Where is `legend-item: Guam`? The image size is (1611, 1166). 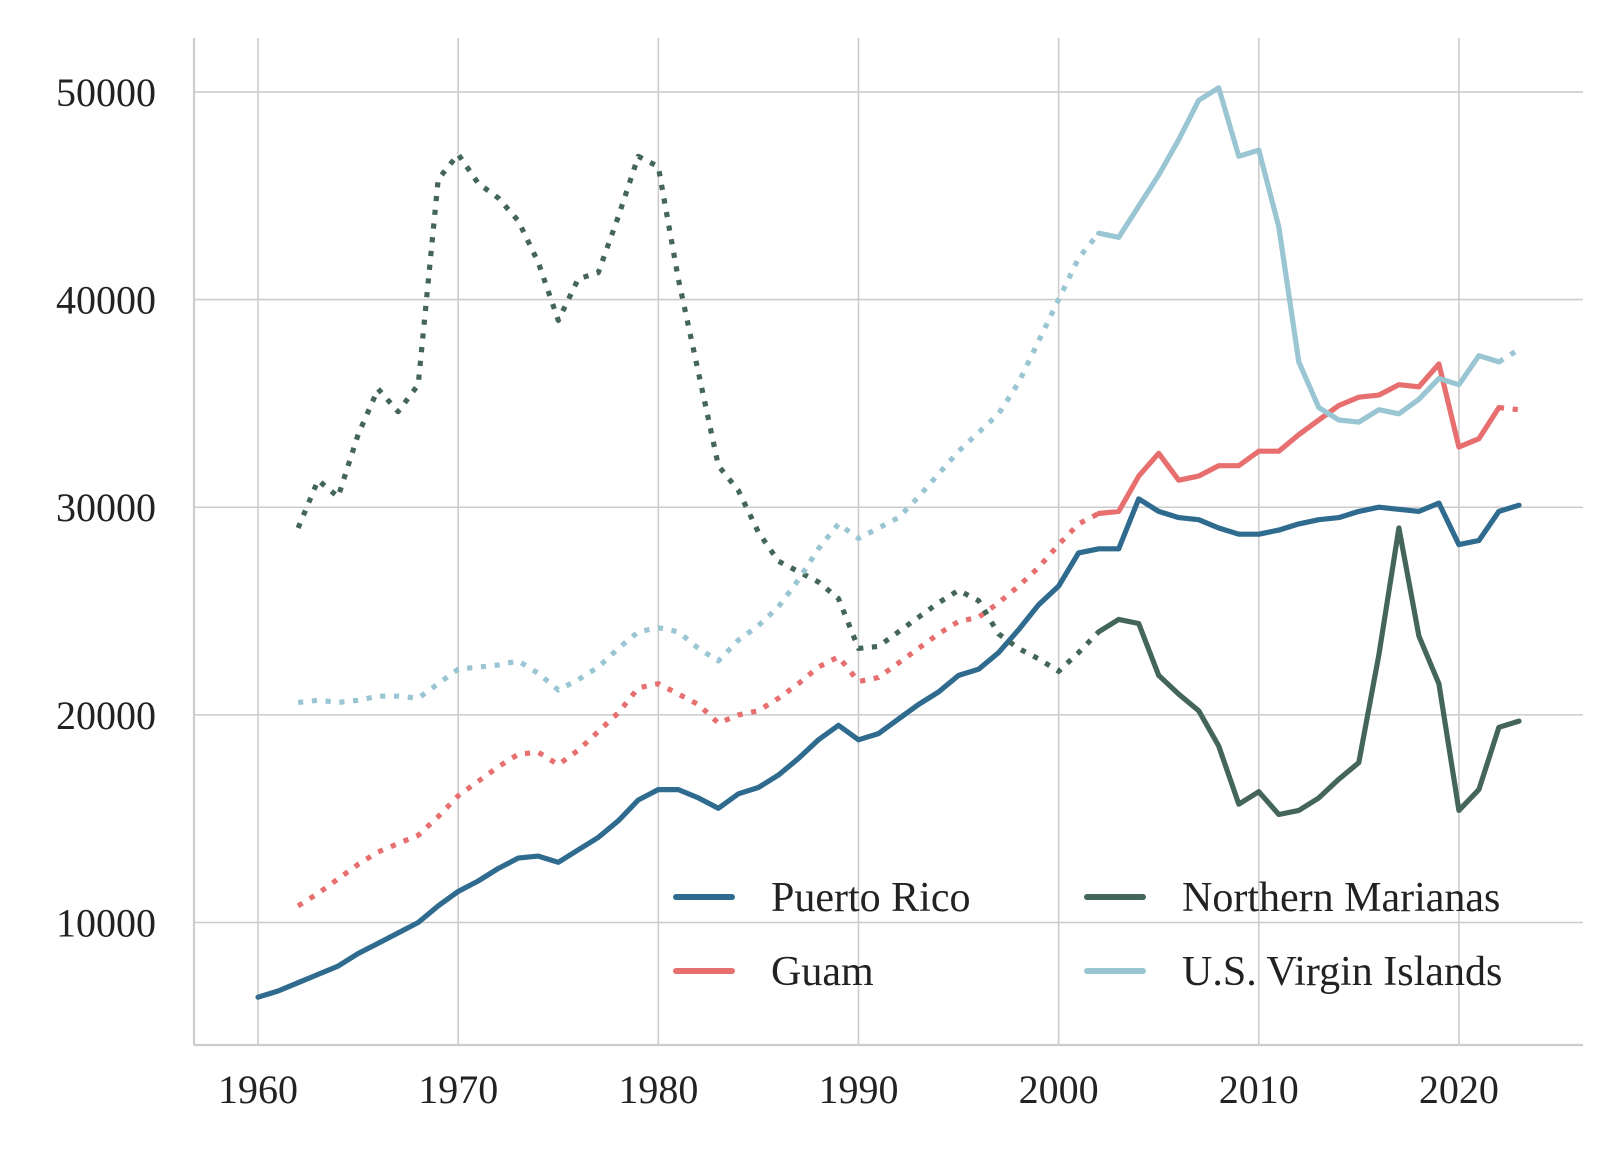
legend-item: Guam is located at coordinates (773, 972).